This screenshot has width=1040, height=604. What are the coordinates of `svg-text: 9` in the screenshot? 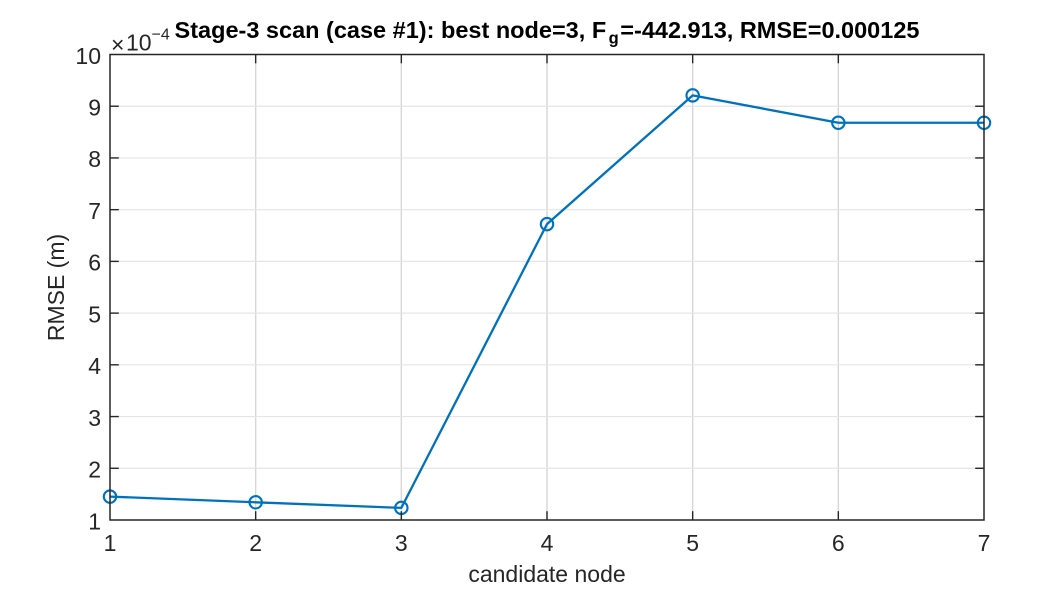 It's located at (94, 108).